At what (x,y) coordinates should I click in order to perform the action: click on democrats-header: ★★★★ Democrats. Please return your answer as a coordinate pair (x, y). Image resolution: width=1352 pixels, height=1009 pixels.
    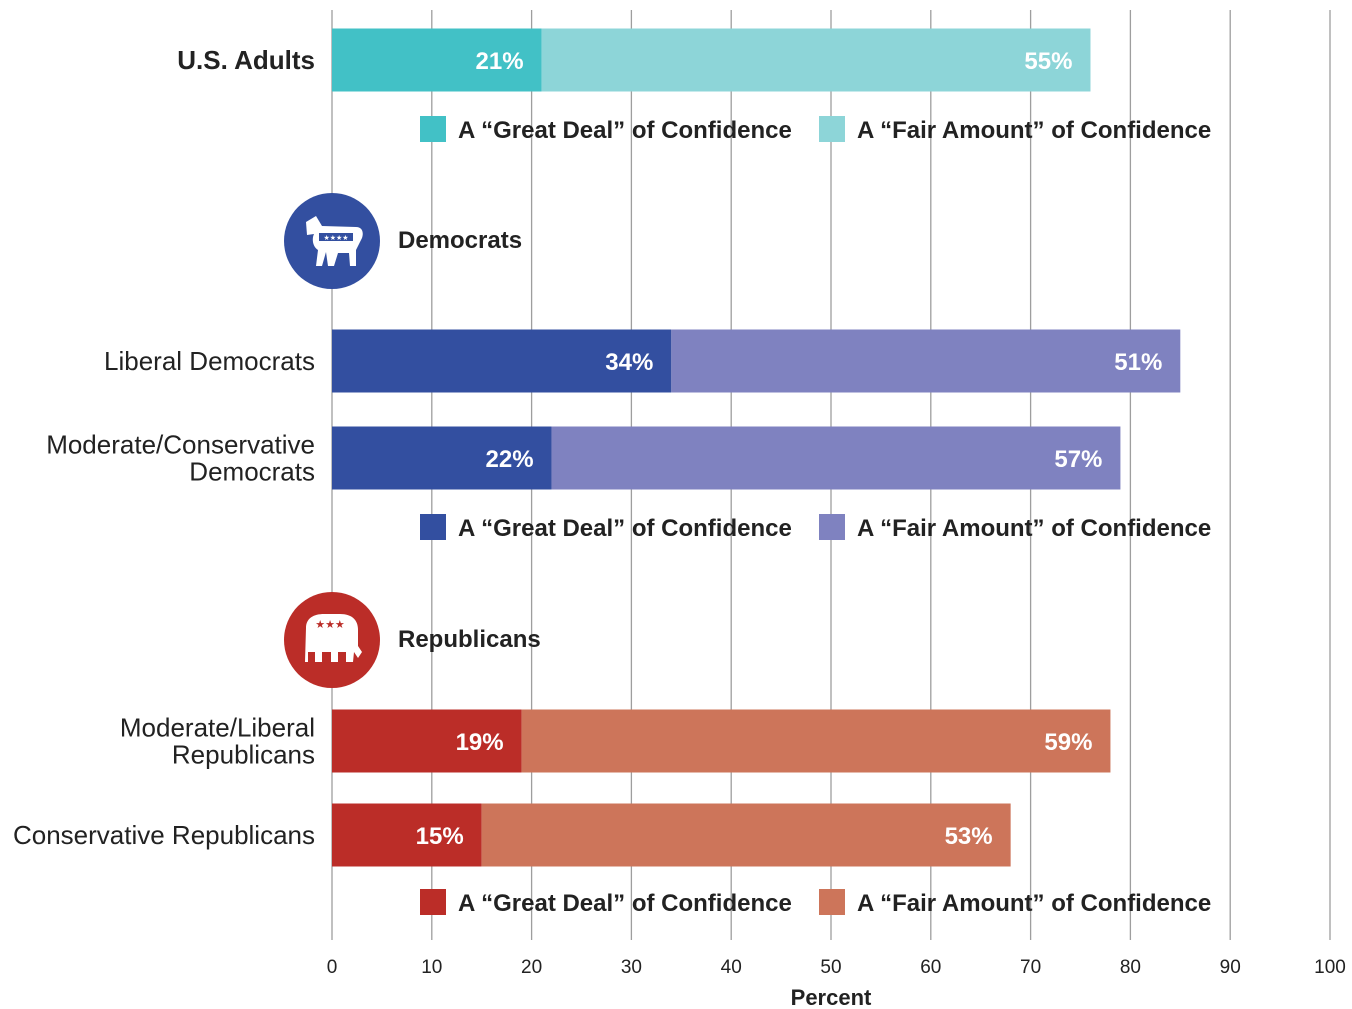
    Looking at the image, I should click on (403, 241).